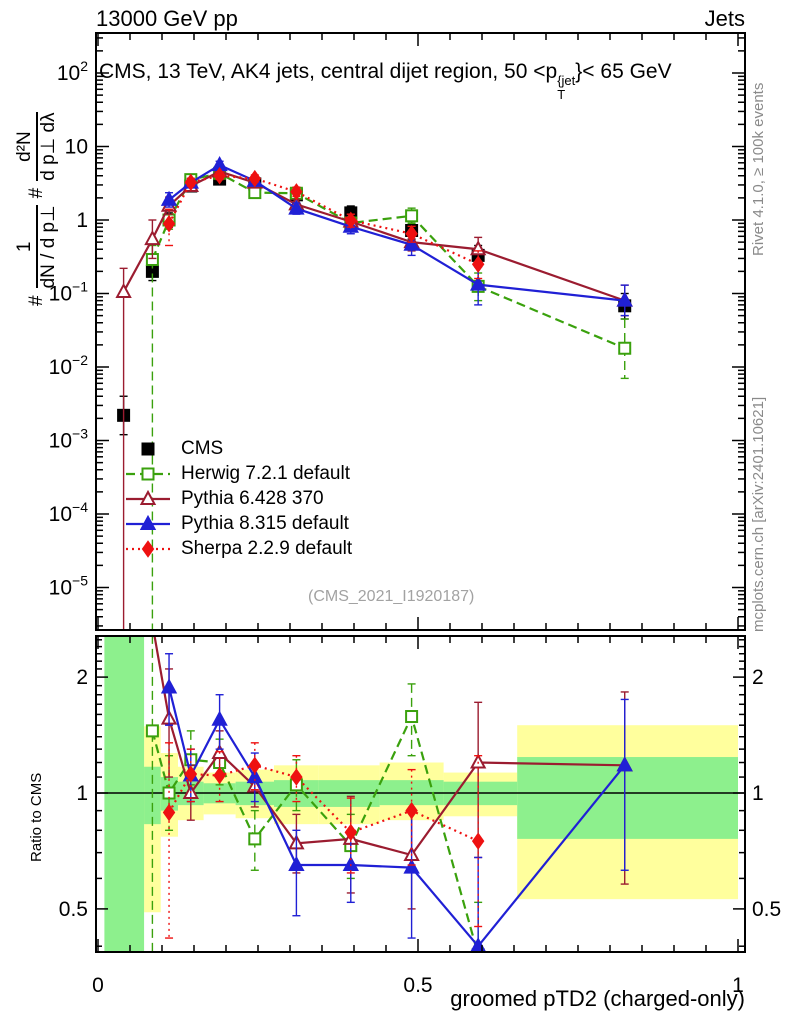  I want to click on ylabel-hash2: #, so click(36, 193).